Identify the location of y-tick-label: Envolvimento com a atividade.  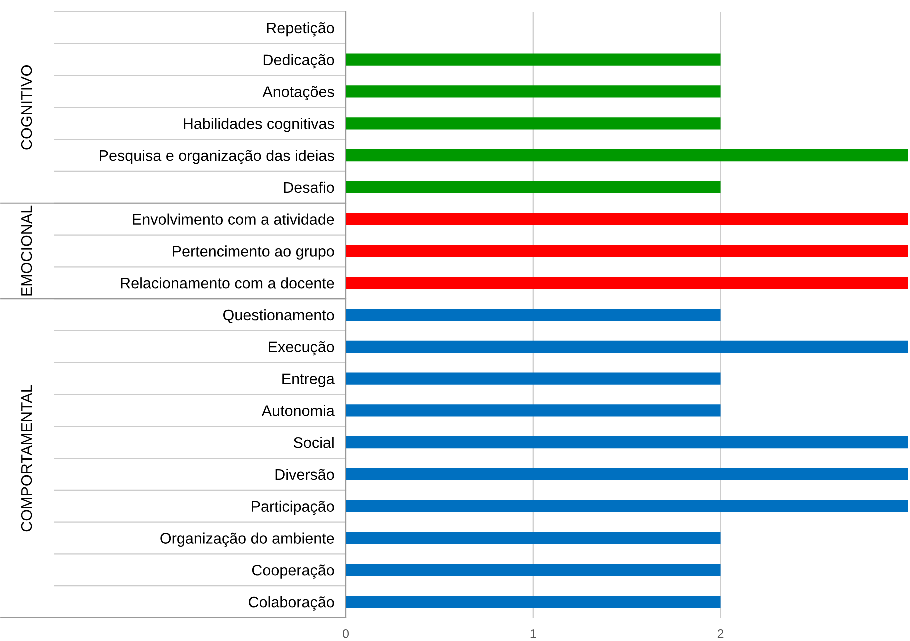
(233, 219).